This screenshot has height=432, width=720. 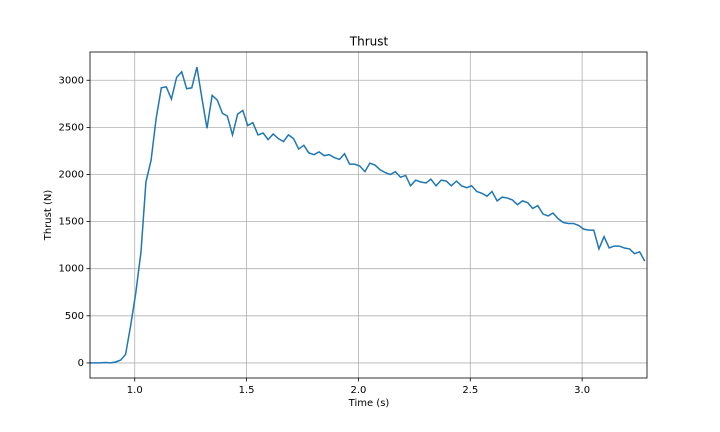 I want to click on x-tick-label: 2.0, so click(x=358, y=390).